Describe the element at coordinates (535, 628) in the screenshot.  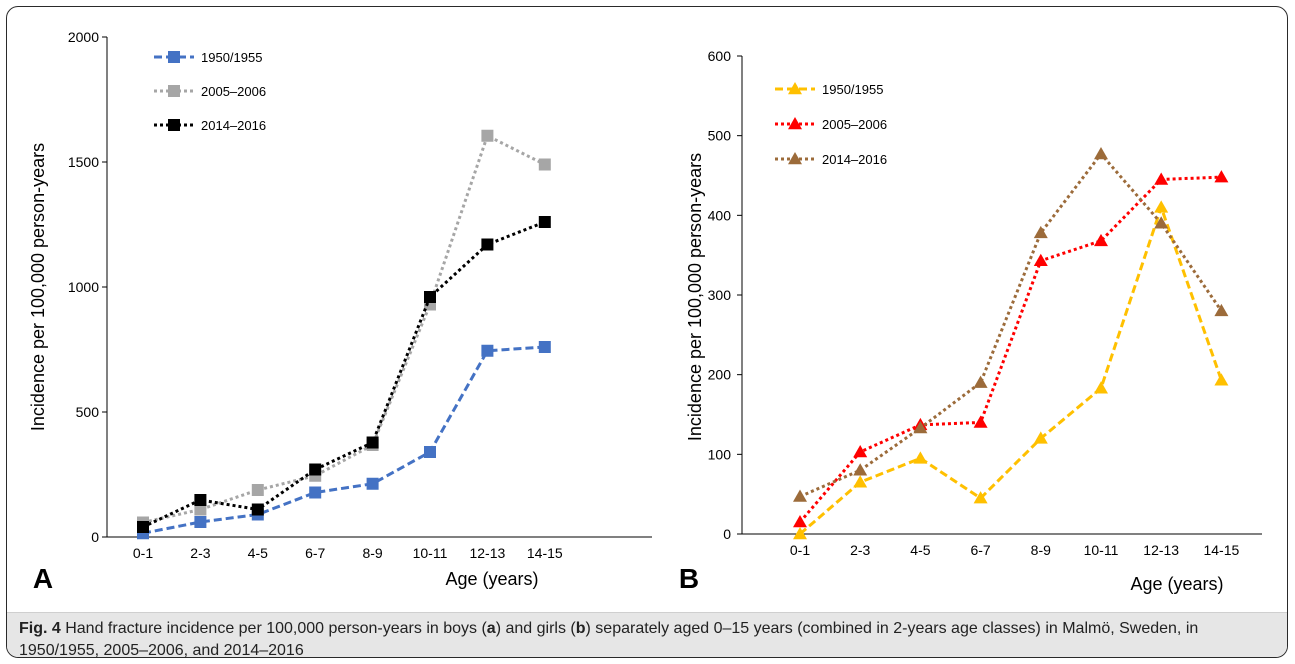
I see `caption-text-2: ) and girls (` at that location.